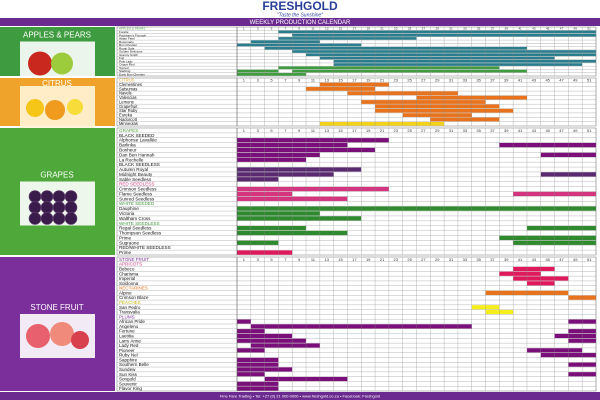 Image resolution: width=600 pixels, height=400 pixels. What do you see at coordinates (57, 35) in the screenshot?
I see `section-title: APPLES & PEARS` at bounding box center [57, 35].